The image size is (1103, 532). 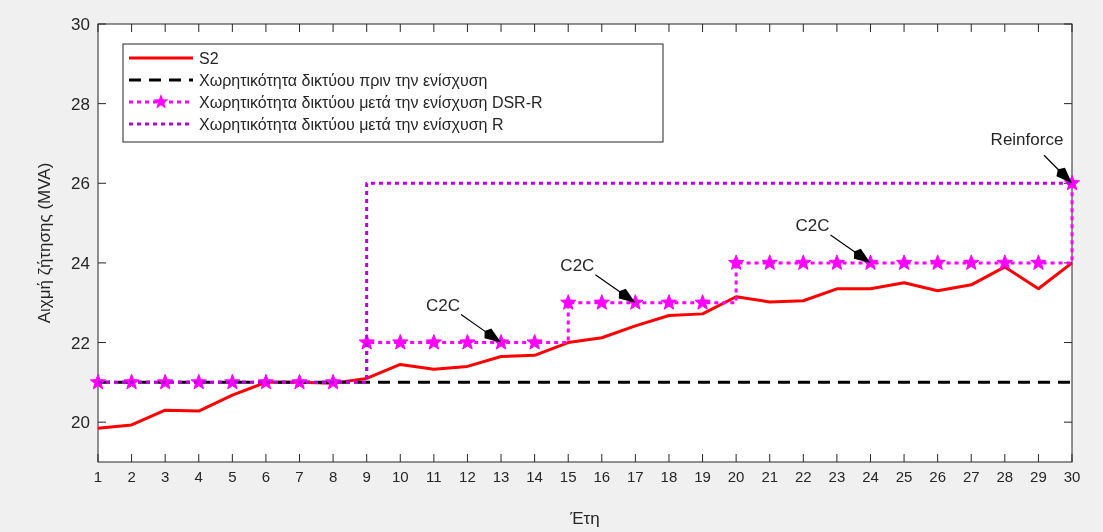 I want to click on x-tick-label: 2, so click(x=131, y=476).